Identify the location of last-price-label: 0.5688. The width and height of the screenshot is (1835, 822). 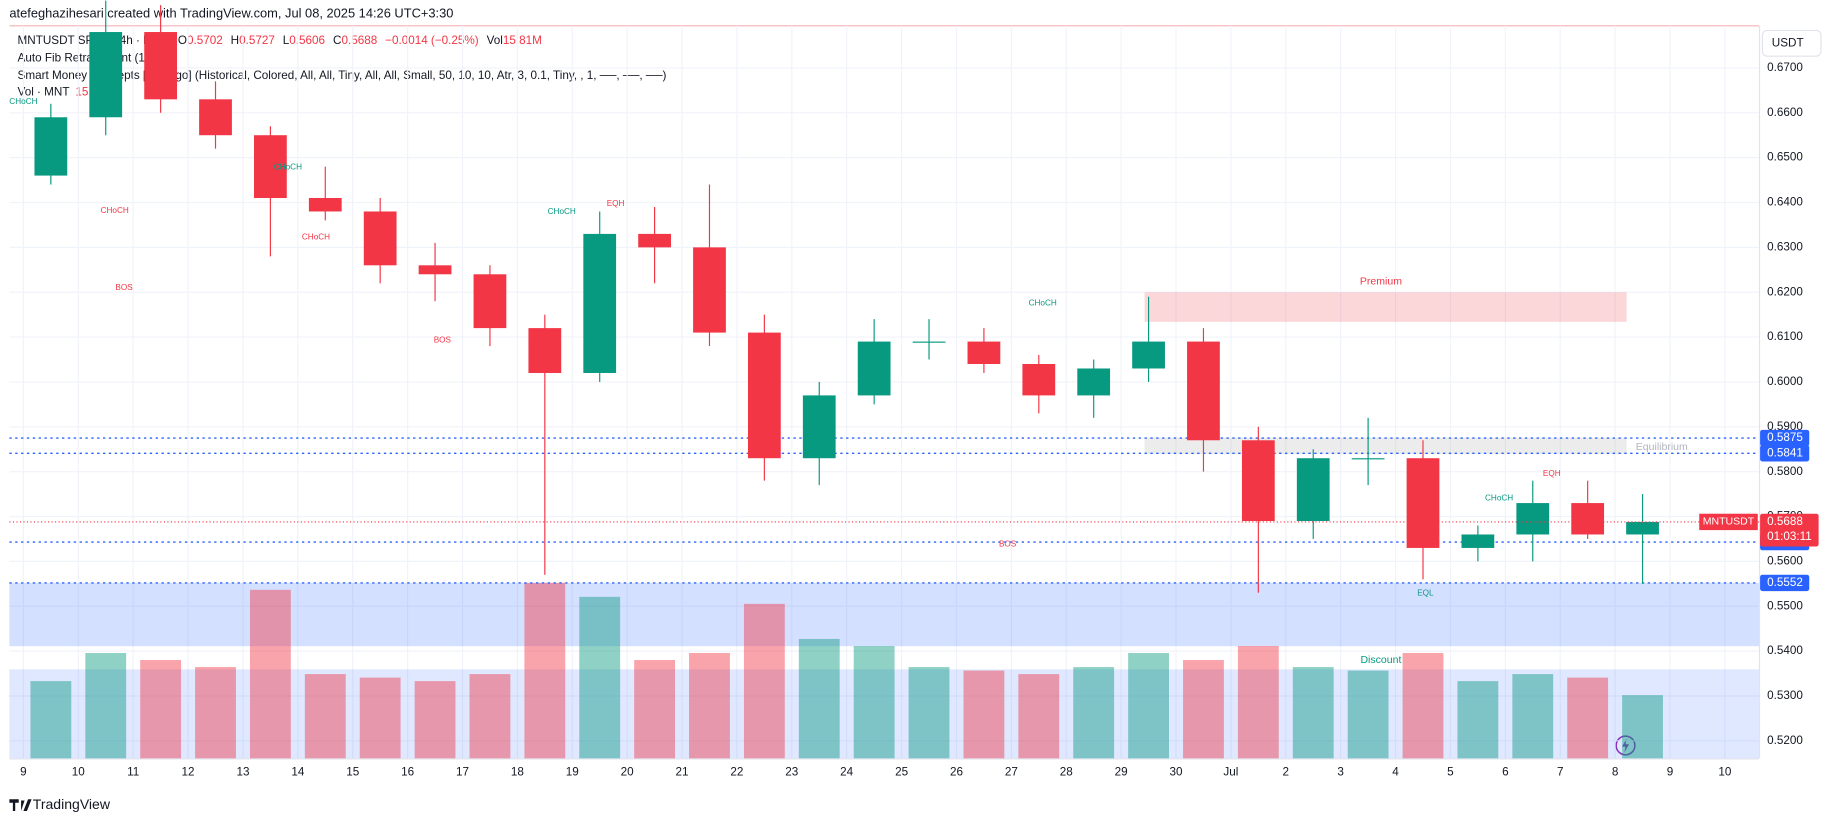
(1785, 521).